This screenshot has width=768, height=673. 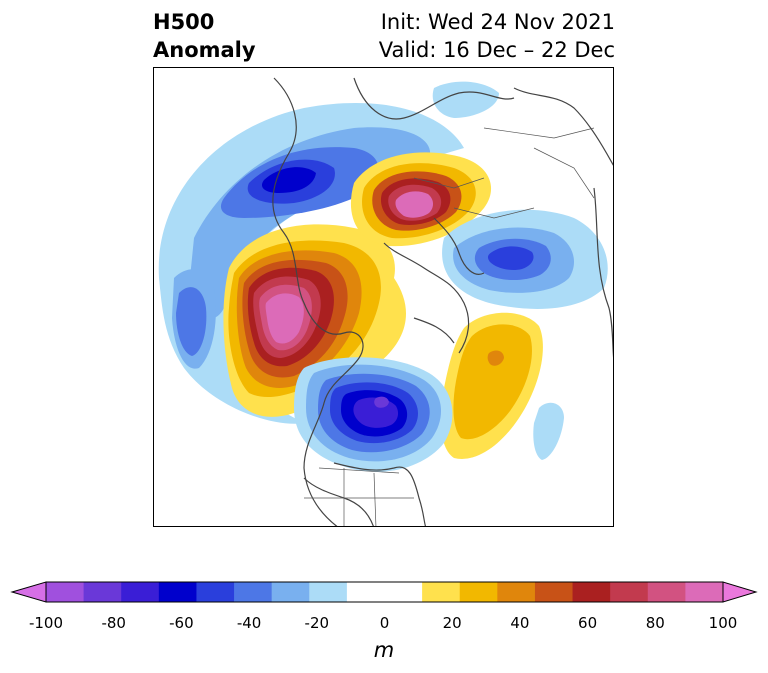 I want to click on colorbar-segments, so click(x=384, y=592).